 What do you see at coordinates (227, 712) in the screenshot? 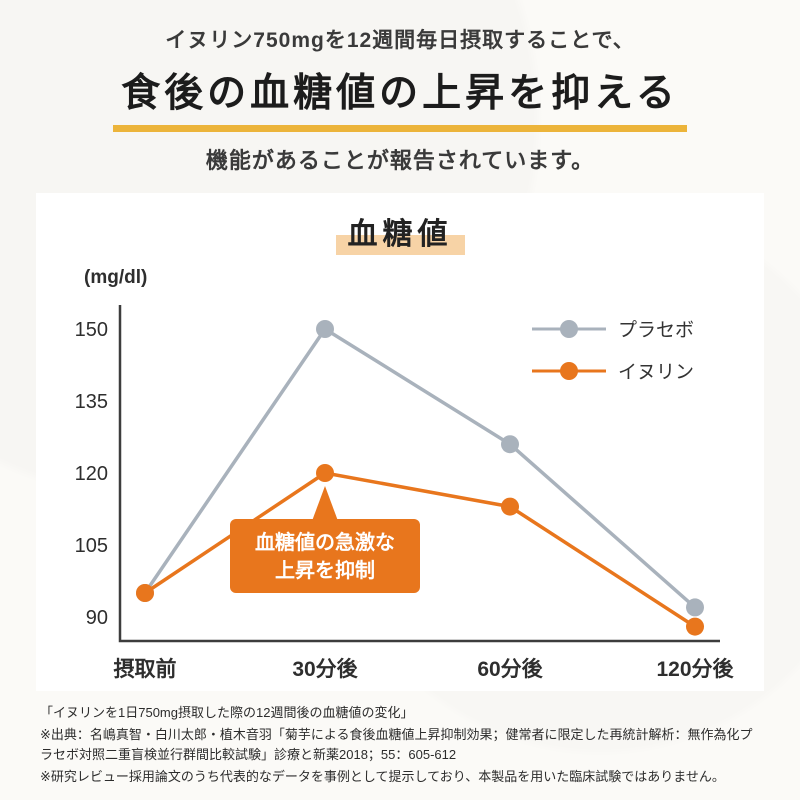
I see `footnote-caption: 「イヌリンを1日750mg摂取した際の12週間後の血糖値の変化」` at bounding box center [227, 712].